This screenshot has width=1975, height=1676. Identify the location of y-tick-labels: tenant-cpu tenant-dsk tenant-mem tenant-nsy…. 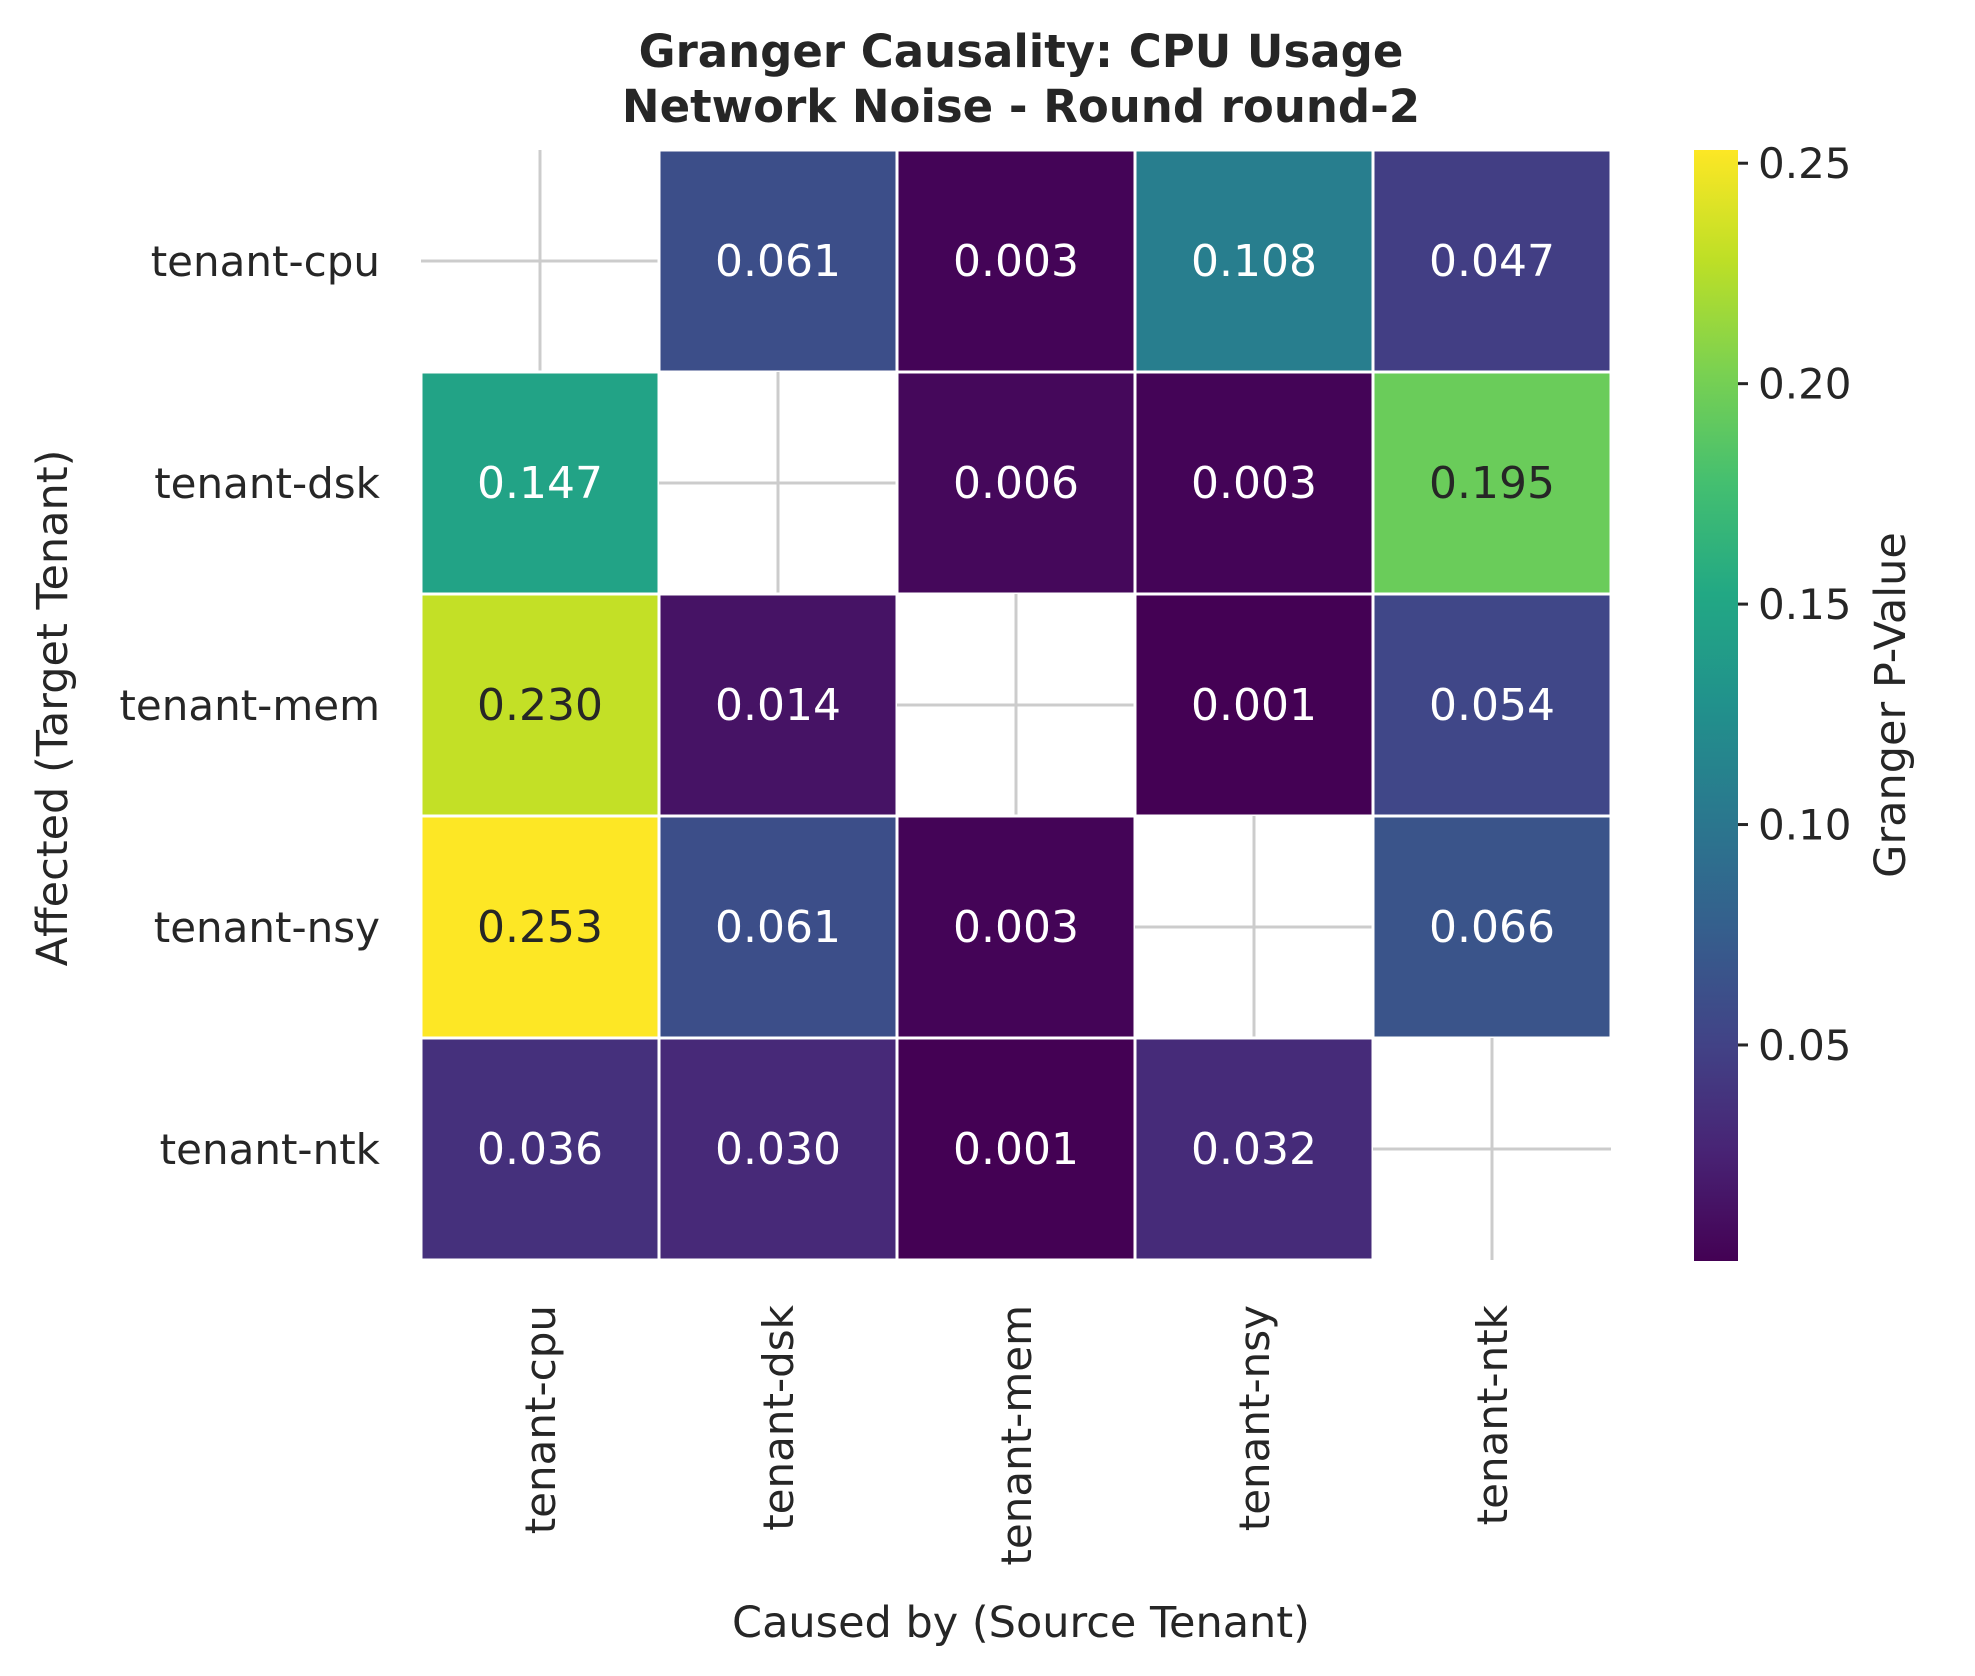
(249, 705).